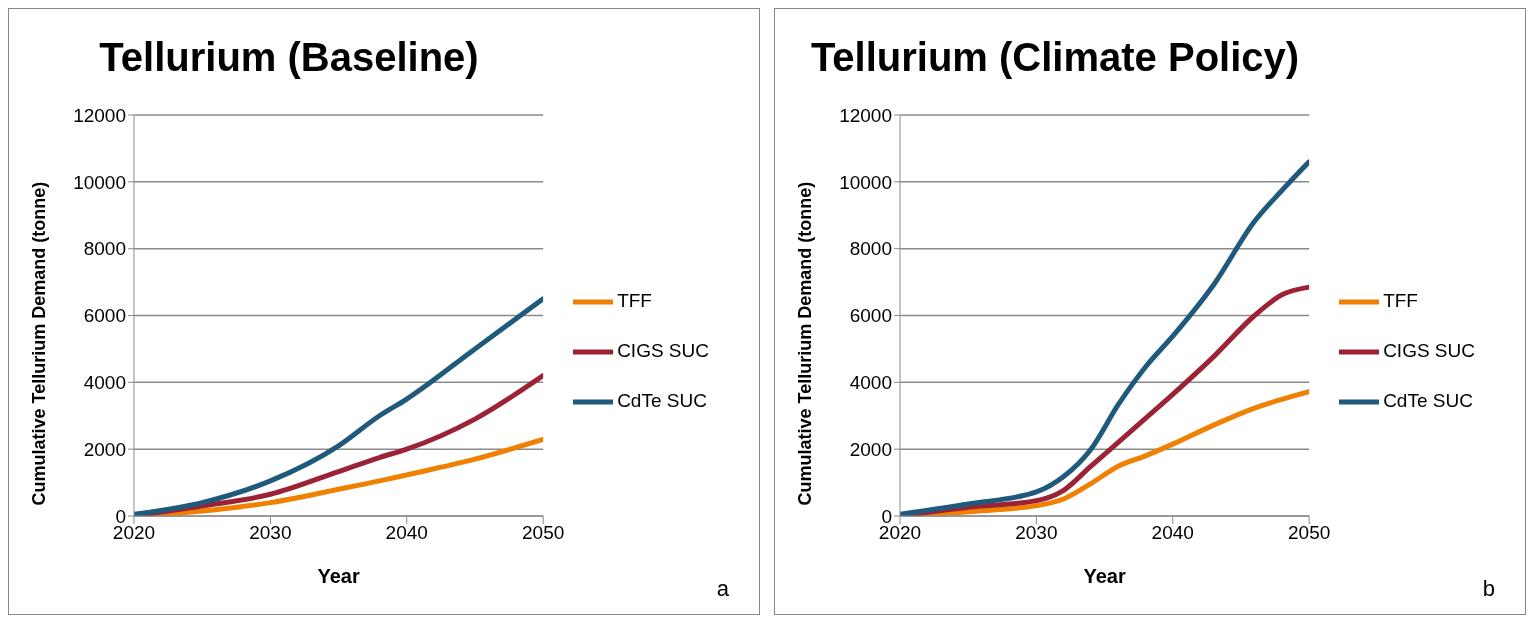  Describe the element at coordinates (1055, 57) in the screenshot. I see `chart-title: Tellurium (Climate Policy)` at that location.